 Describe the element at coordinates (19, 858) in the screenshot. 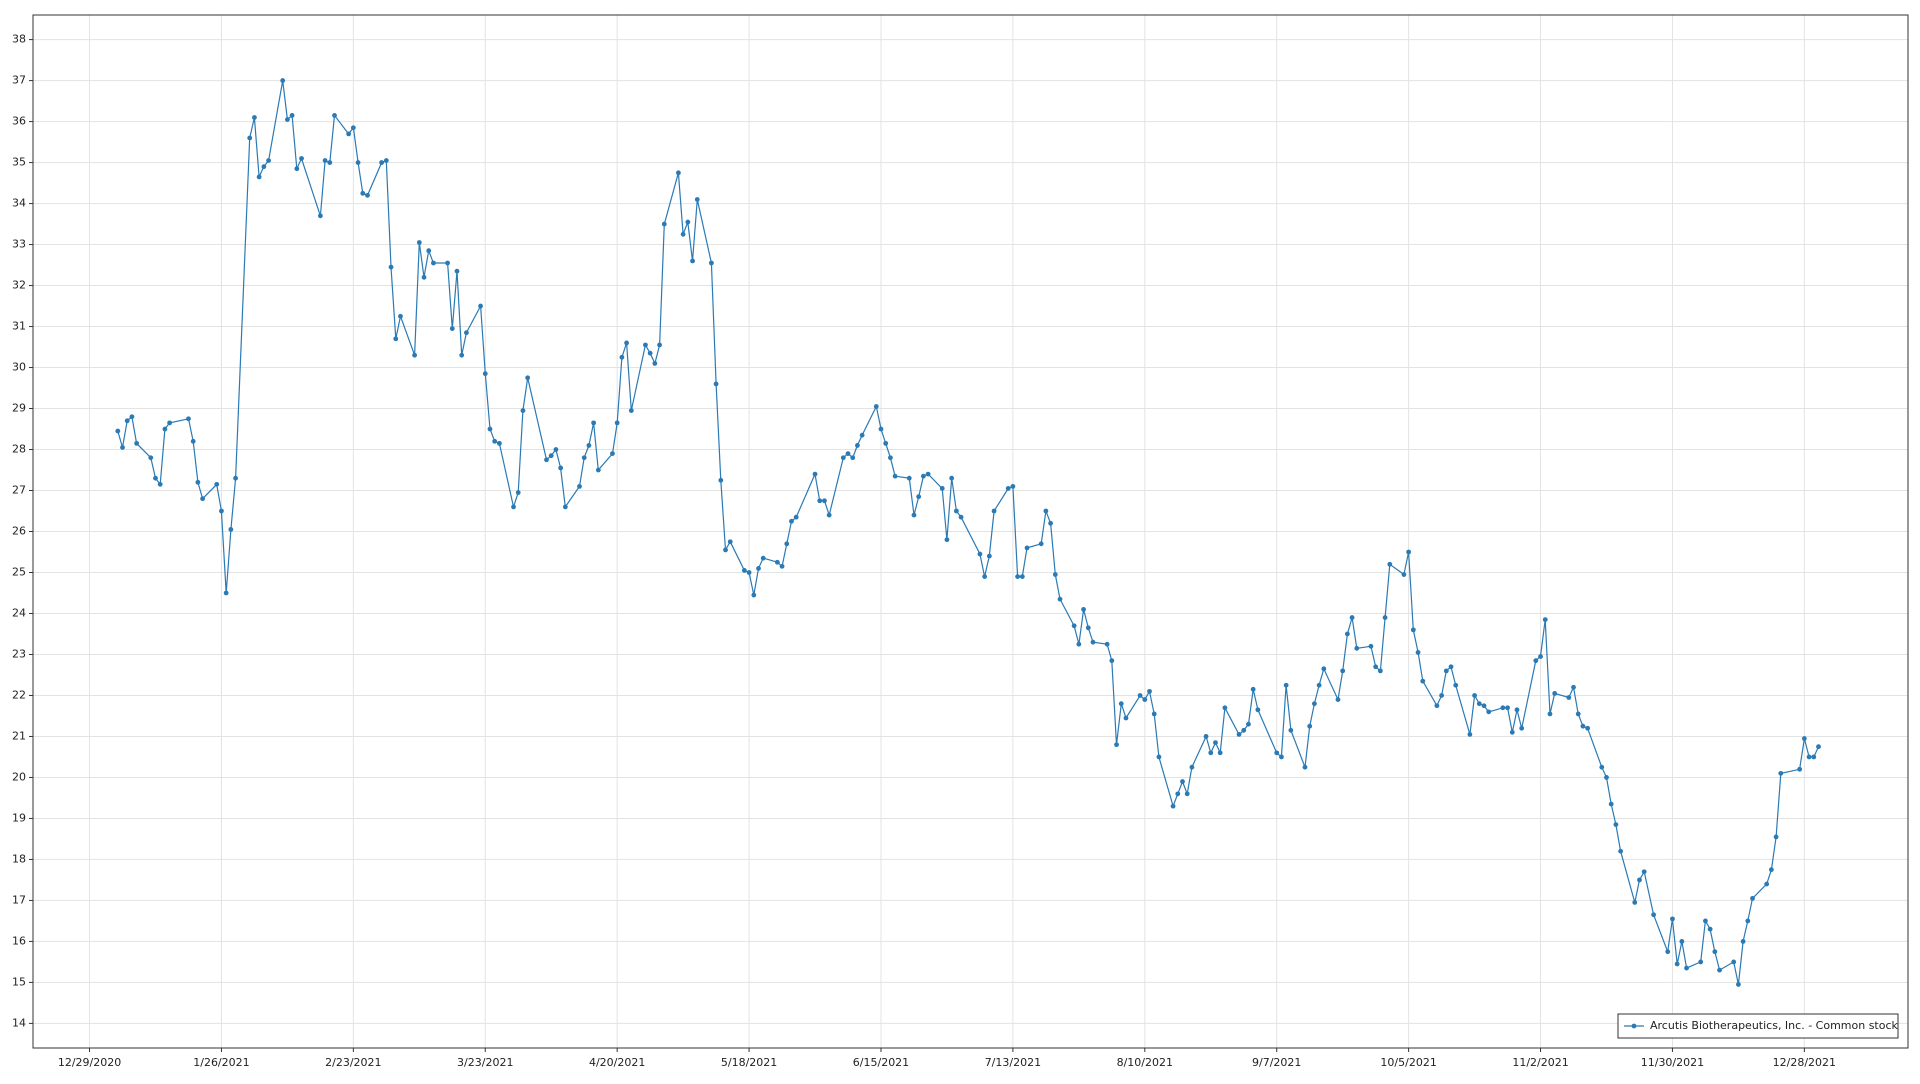

I see `y-tick-label: 18` at that location.